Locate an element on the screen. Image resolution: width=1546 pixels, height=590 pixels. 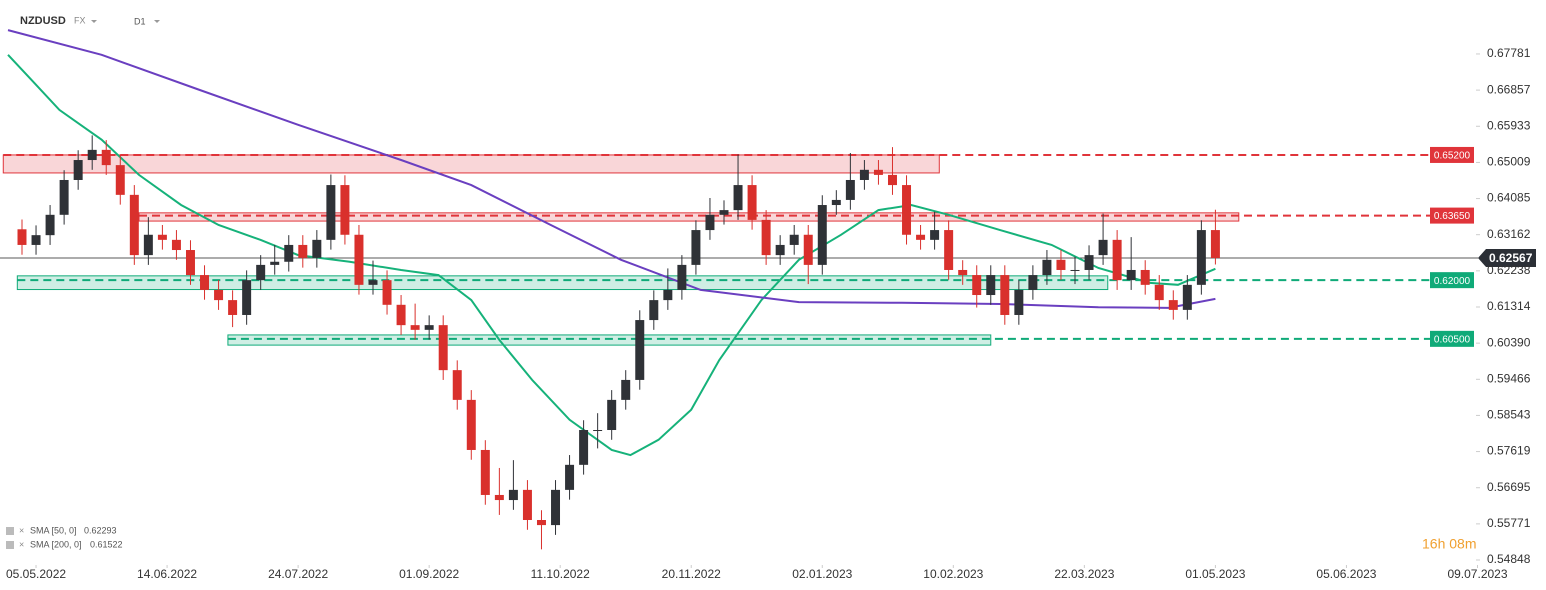
level-label: 0.60500 is located at coordinates (1452, 339).